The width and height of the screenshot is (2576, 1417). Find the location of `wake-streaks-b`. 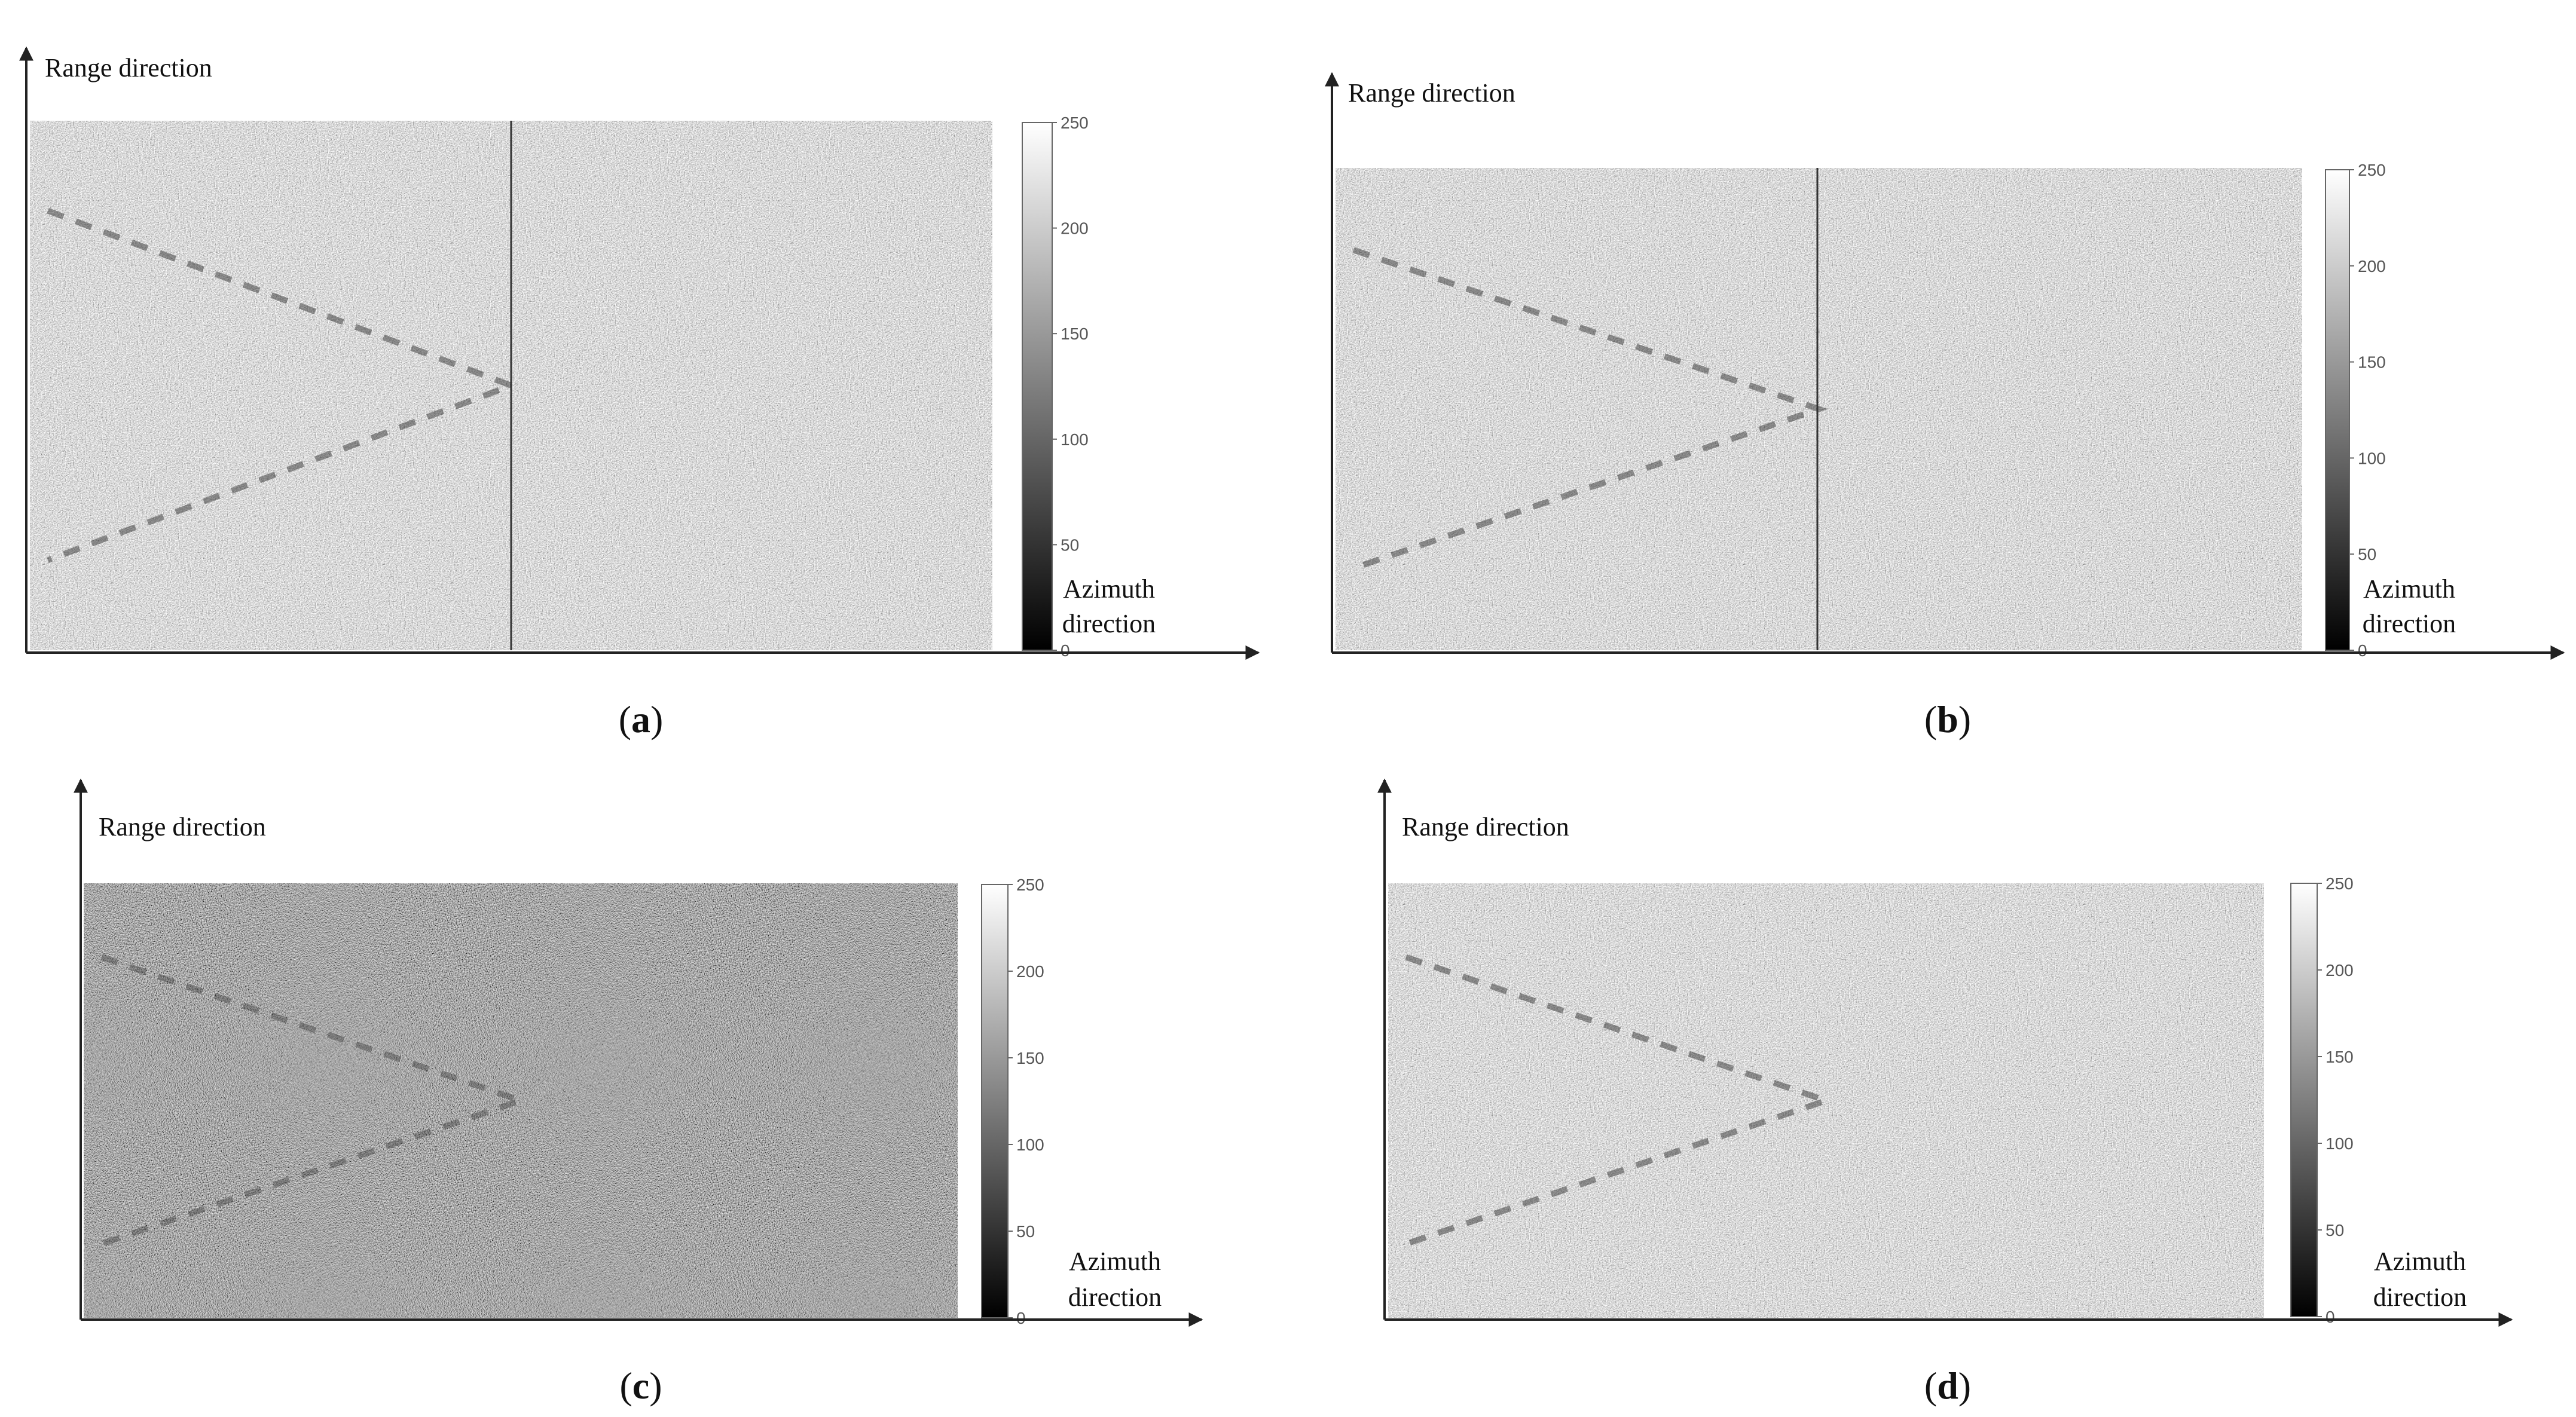

wake-streaks-b is located at coordinates (1590, 409).